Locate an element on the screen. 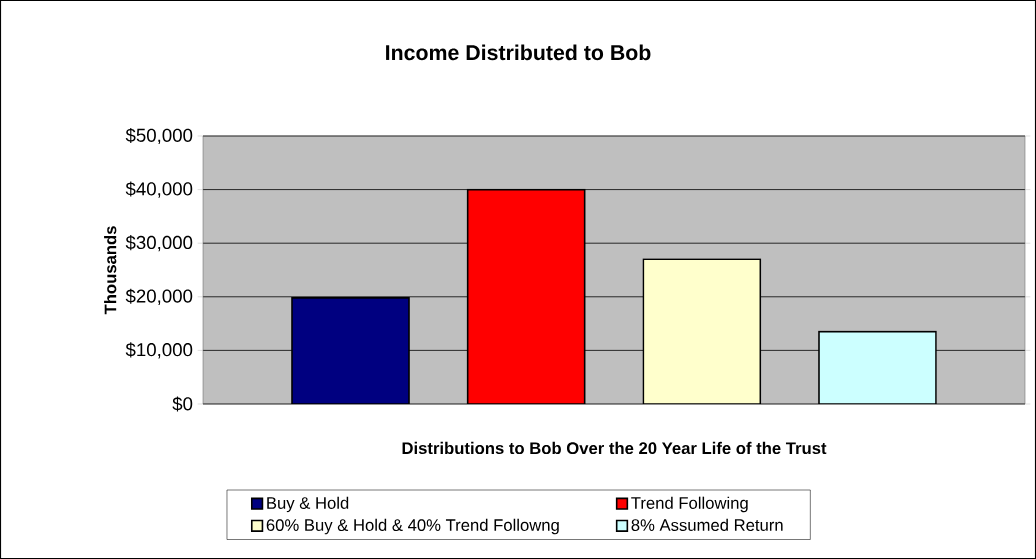 Image resolution: width=1036 pixels, height=559 pixels. legend-label: Buy & Hold is located at coordinates (308, 504).